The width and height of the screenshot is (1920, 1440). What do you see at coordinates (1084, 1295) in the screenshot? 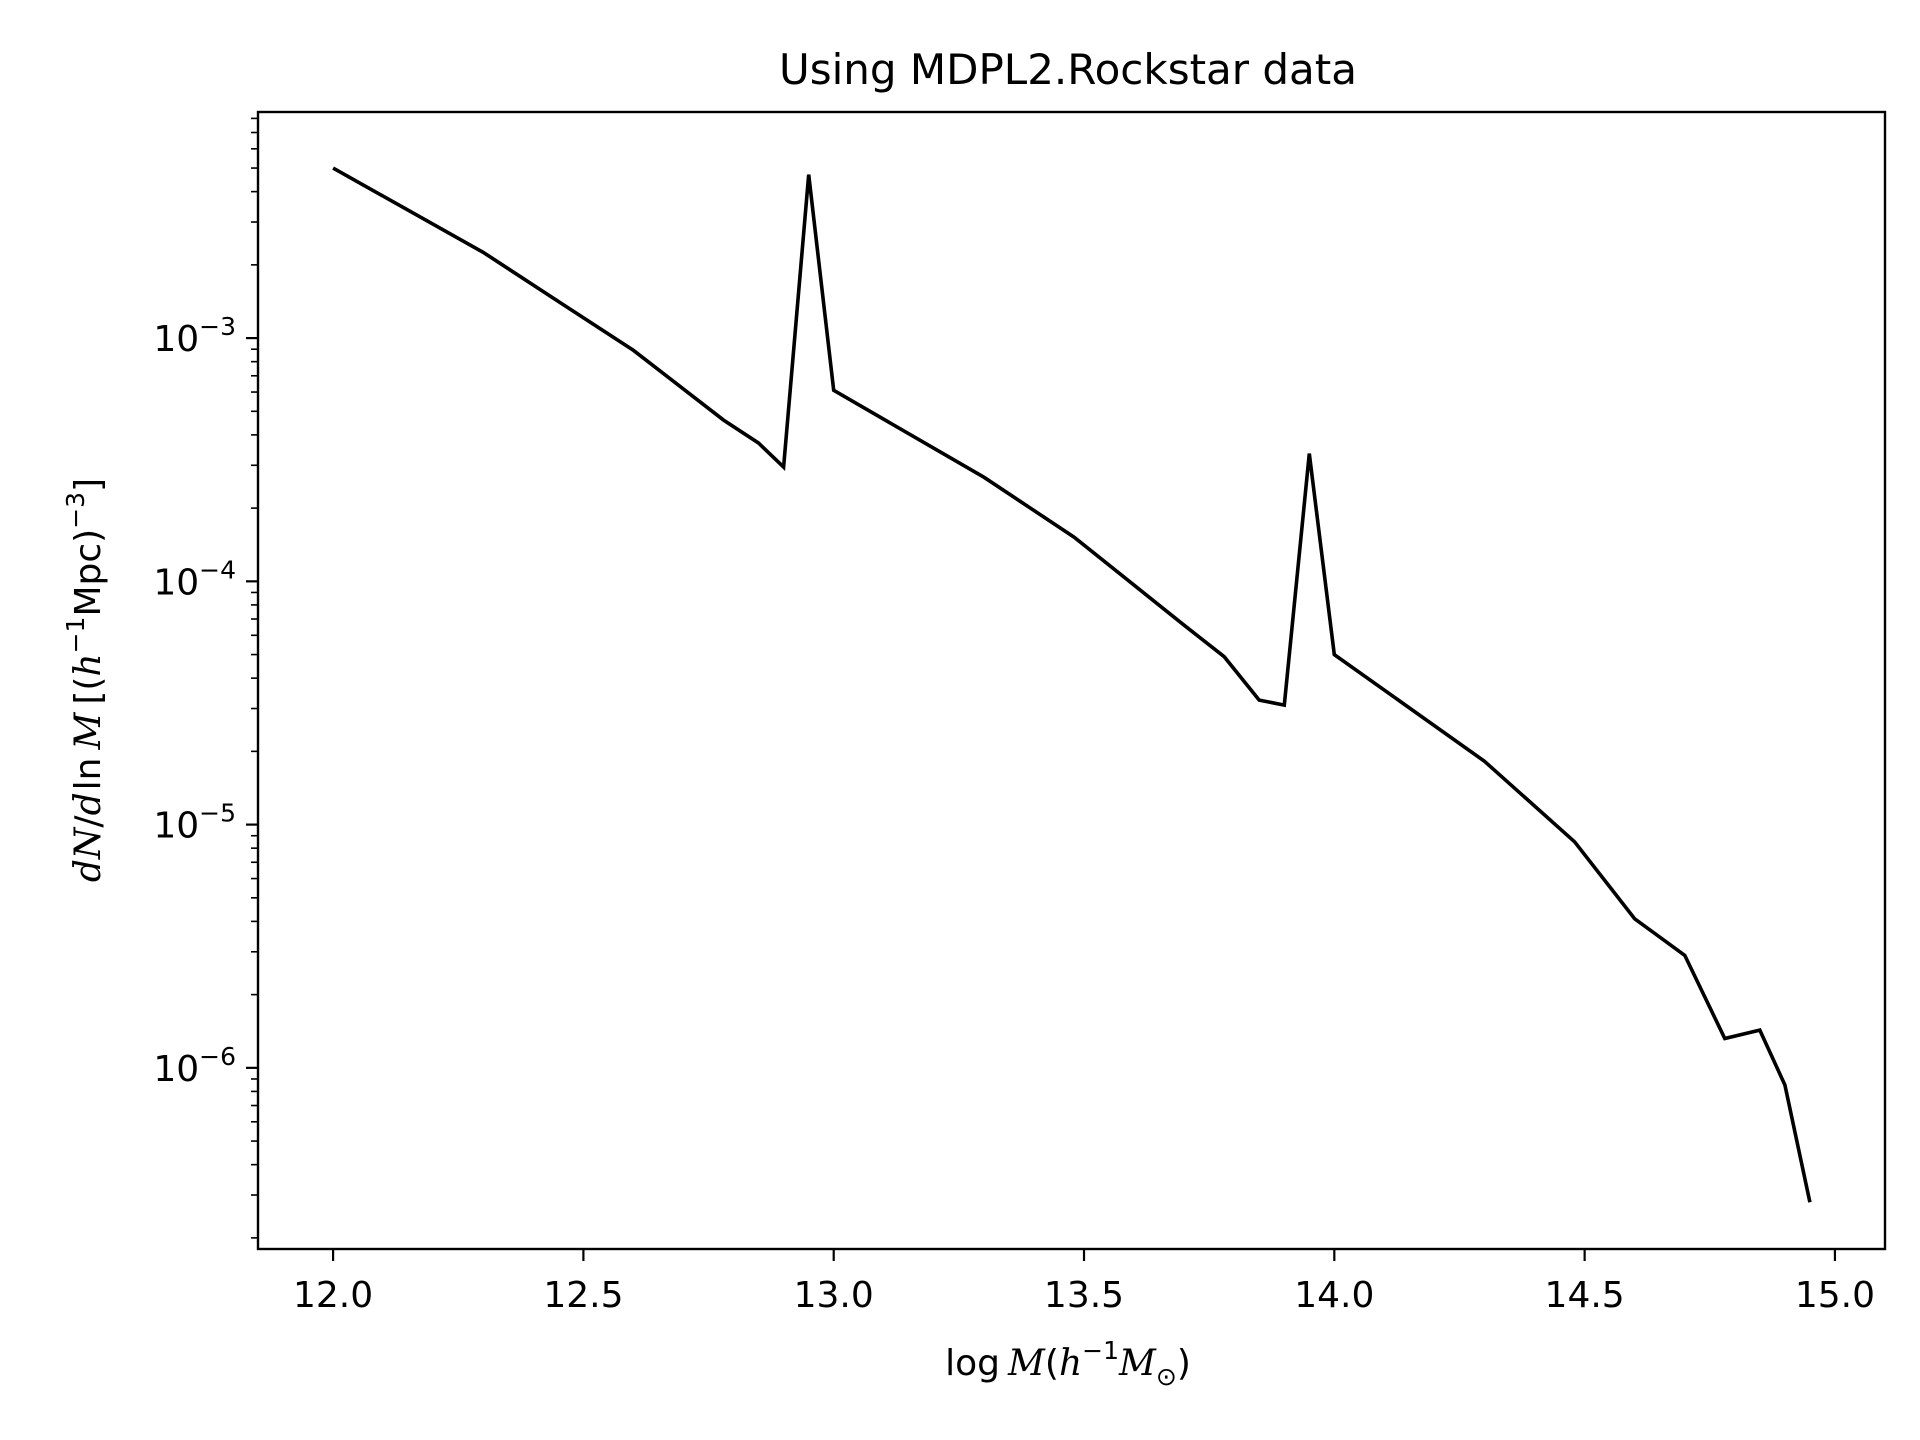
I see `x-tick-label: 13.5` at bounding box center [1084, 1295].